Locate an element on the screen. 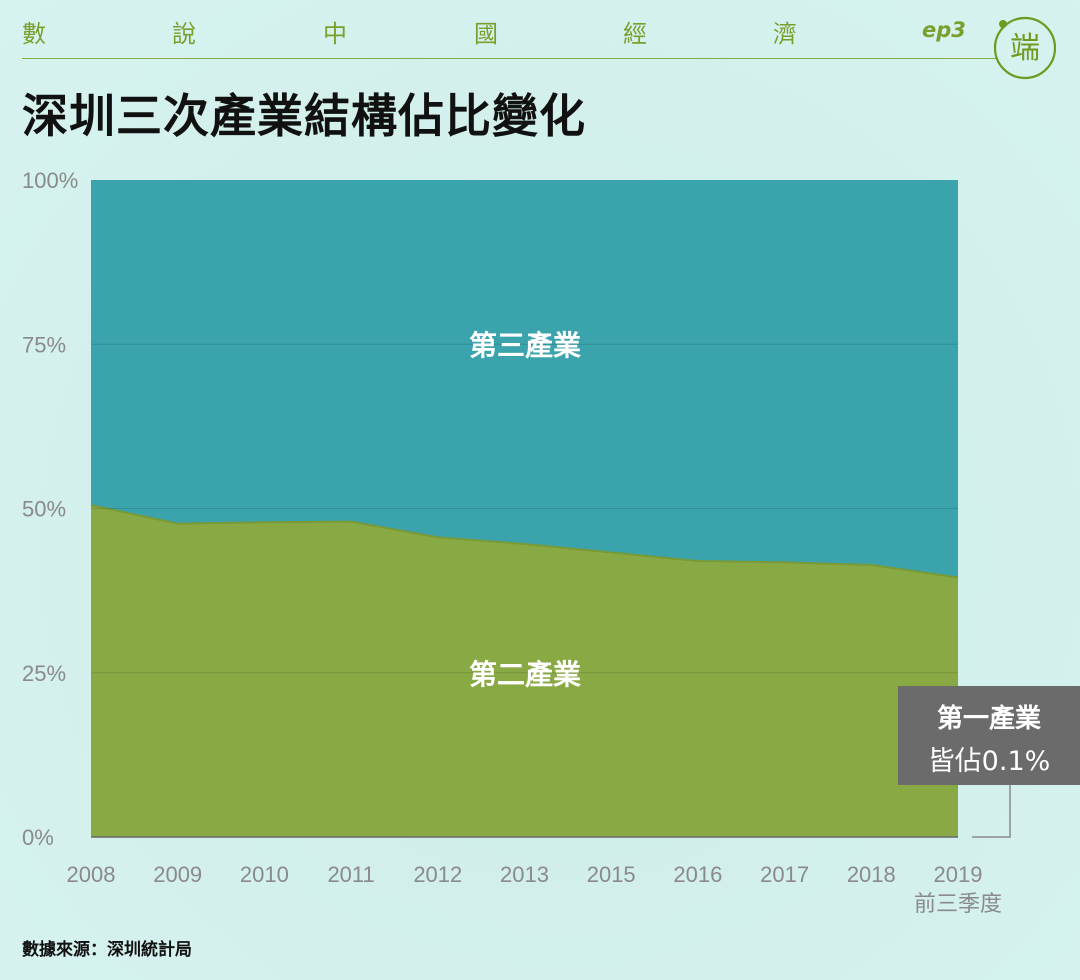  series-title-char: 經 is located at coordinates (635, 34).